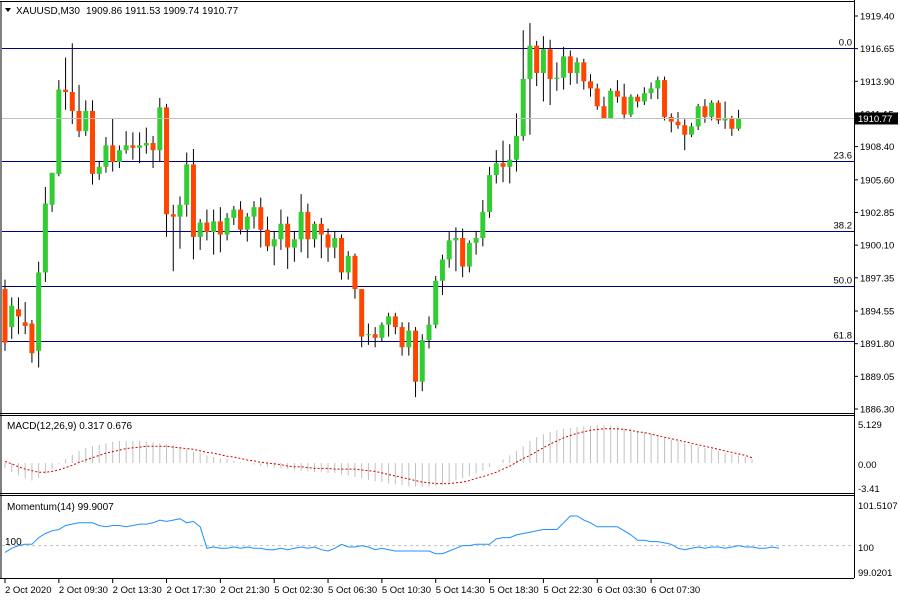 The width and height of the screenshot is (900, 600). What do you see at coordinates (877, 49) in the screenshot?
I see `price-tick-label: 1916.65` at bounding box center [877, 49].